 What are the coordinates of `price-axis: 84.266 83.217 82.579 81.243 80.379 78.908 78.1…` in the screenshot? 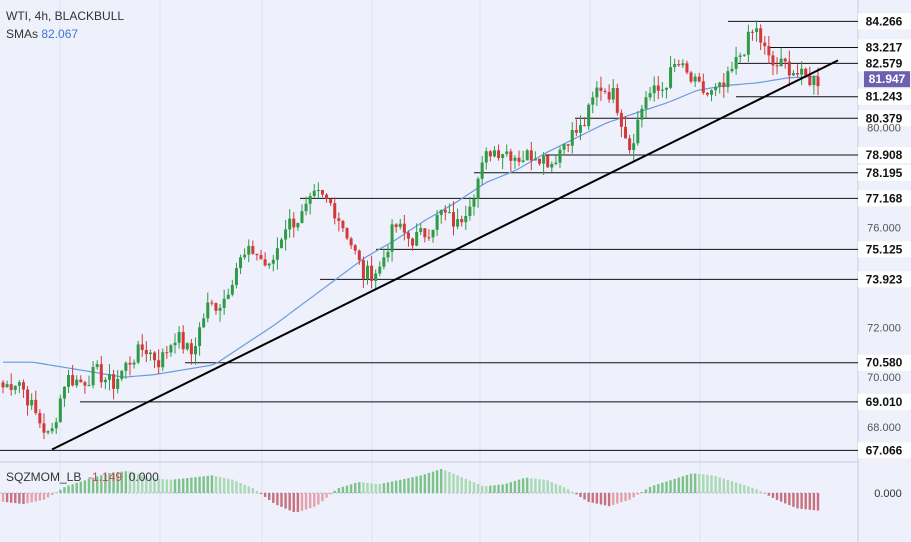 It's located at (884, 256).